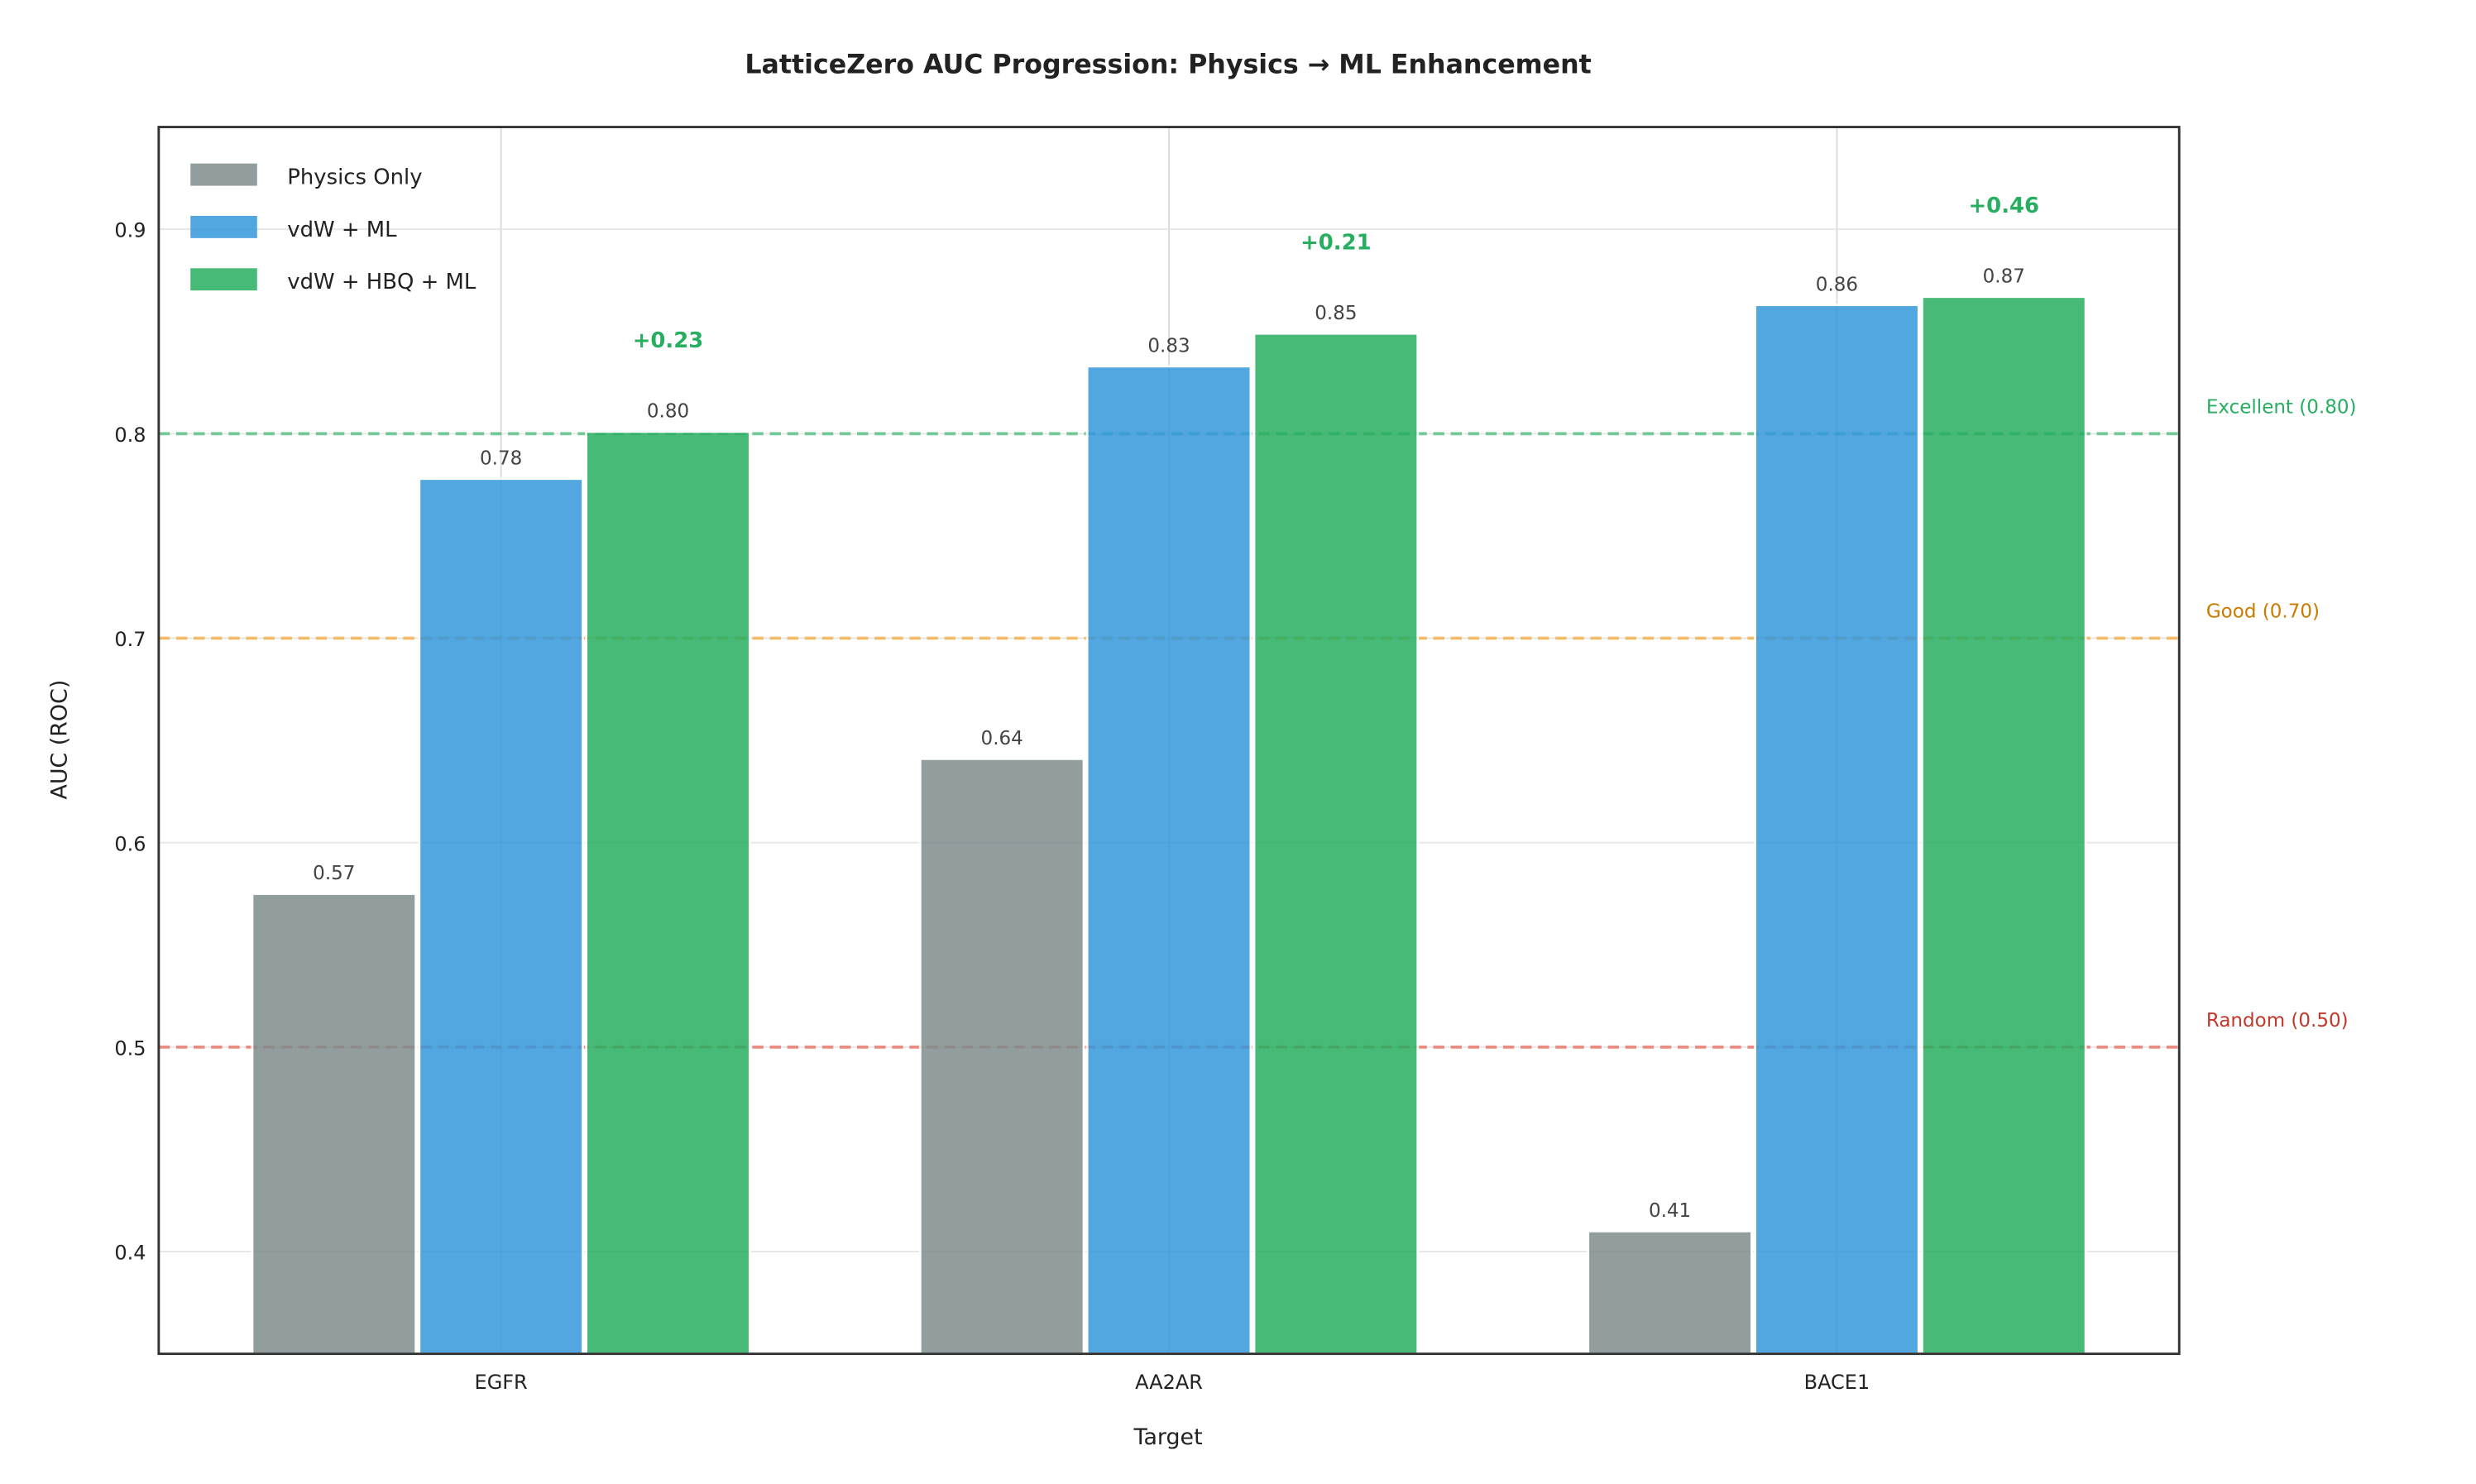  What do you see at coordinates (668, 412) in the screenshot?
I see `bar-value-label: 0.80` at bounding box center [668, 412].